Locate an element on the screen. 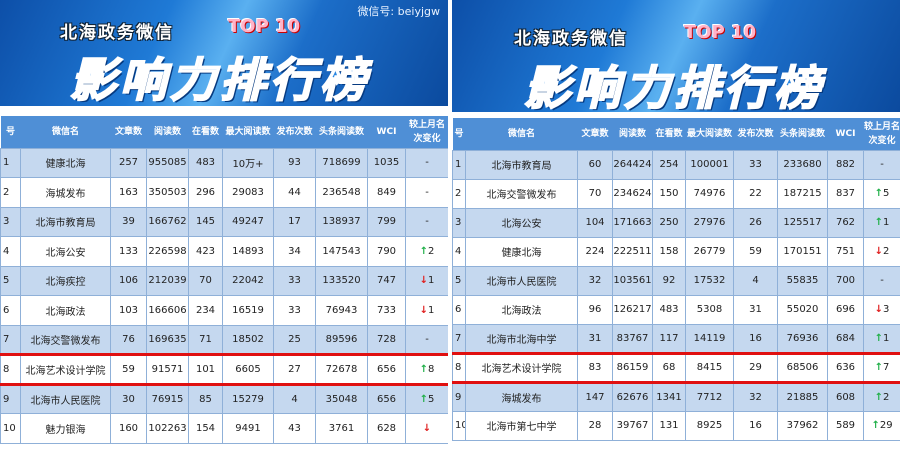 The image size is (900, 450). wci-cell: 751 is located at coordinates (845, 251).